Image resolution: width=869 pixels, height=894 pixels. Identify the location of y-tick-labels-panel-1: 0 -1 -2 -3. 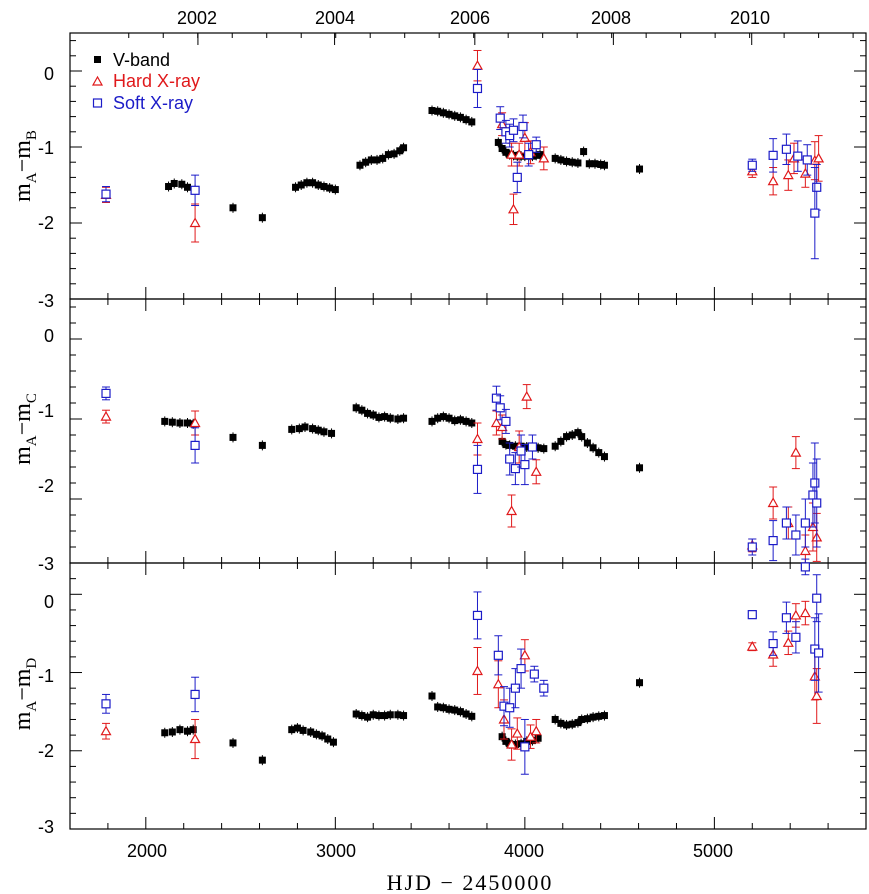
(46, 187).